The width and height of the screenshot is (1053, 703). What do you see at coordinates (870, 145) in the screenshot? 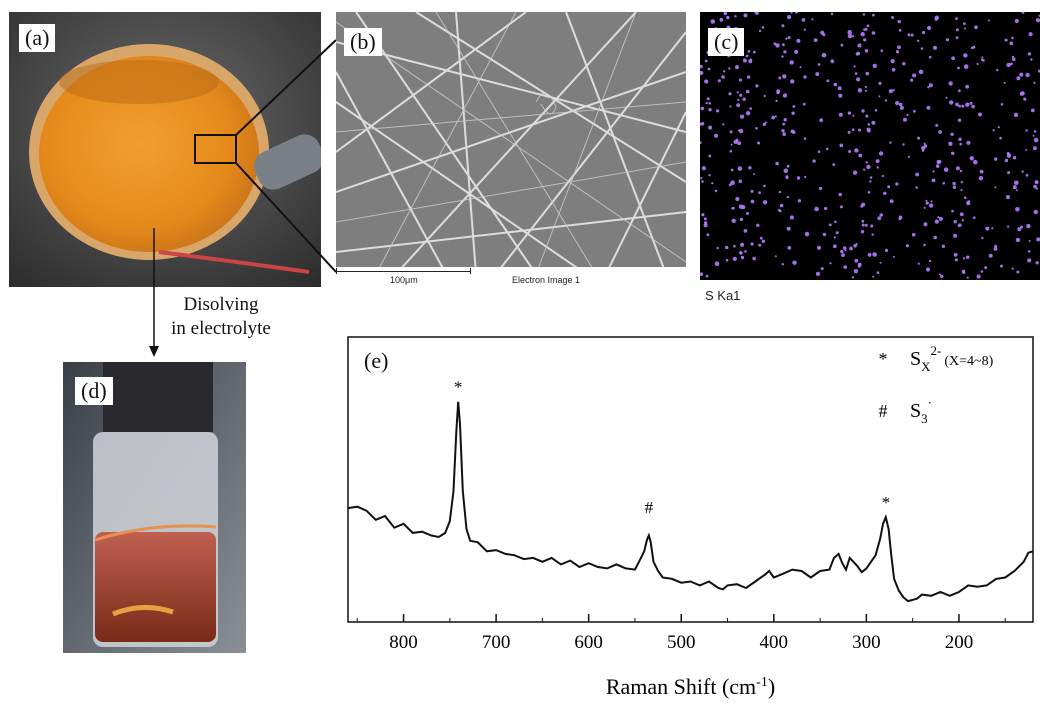
I see `sulfur-map` at bounding box center [870, 145].